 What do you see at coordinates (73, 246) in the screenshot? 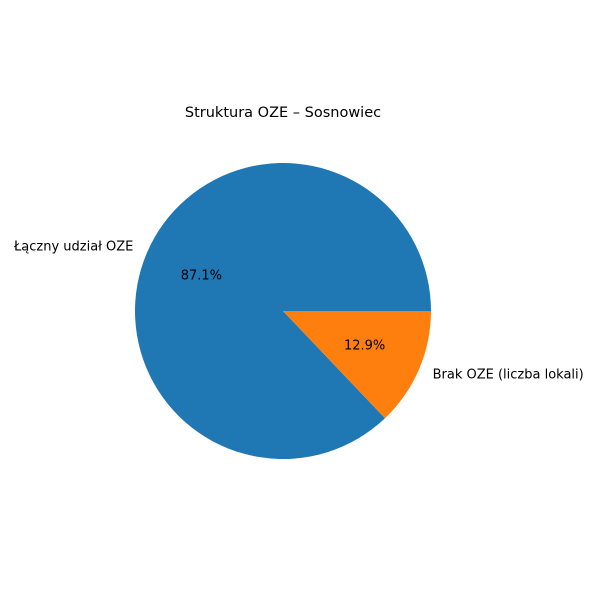
I see `slice-label-1: Łączny udział OZE` at bounding box center [73, 246].